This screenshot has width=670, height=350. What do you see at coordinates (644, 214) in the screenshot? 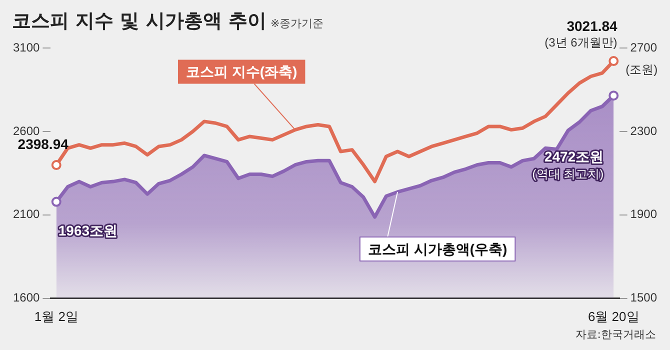
I see `y2-tick-label: 1900` at bounding box center [644, 214].